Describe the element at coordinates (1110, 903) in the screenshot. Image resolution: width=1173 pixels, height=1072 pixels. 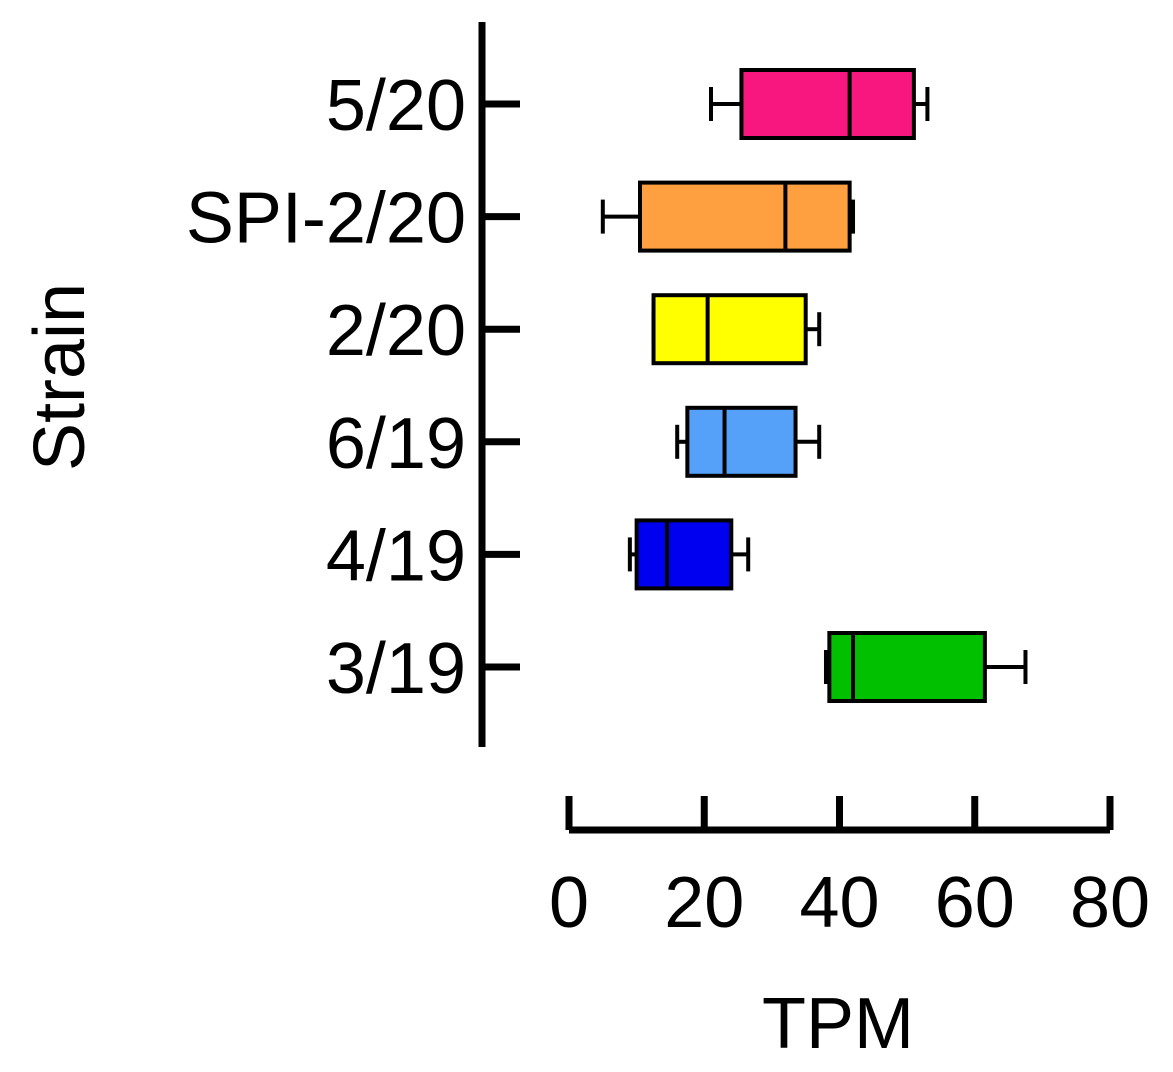
I see `x-tick-label: 80` at that location.